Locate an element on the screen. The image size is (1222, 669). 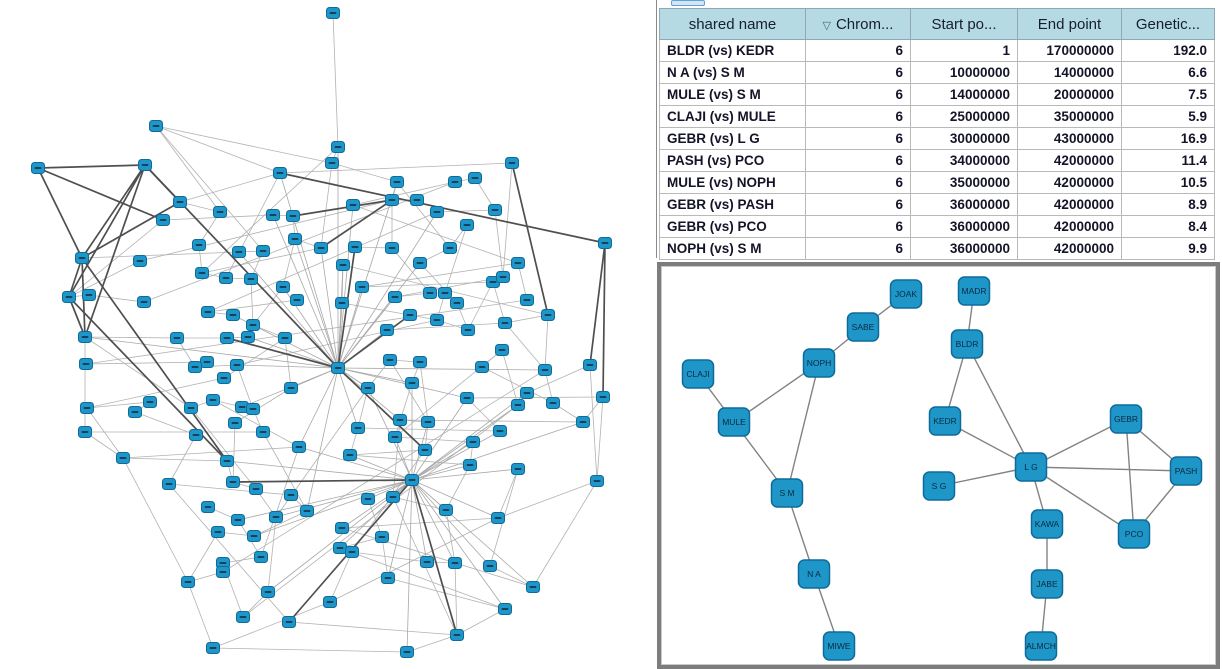
network-node-joak: JOAK is located at coordinates (906, 294).